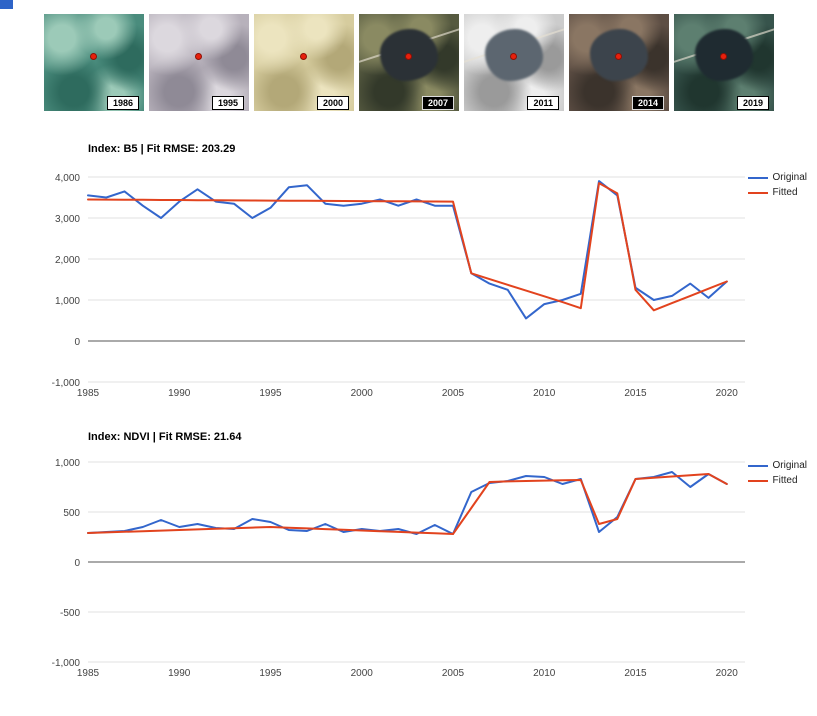 The image size is (817, 716). Describe the element at coordinates (724, 62) in the screenshot. I see `satellite-thumbnail: 2019` at that location.